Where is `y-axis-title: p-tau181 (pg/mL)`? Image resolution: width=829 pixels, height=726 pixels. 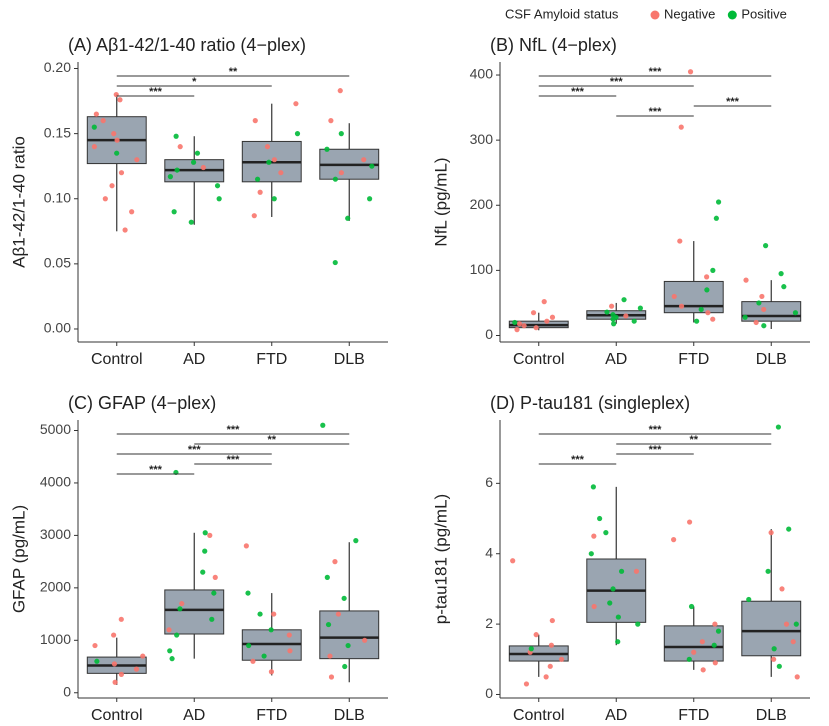
y-axis-title: p-tau181 (pg/mL) is located at coordinates (440, 559).